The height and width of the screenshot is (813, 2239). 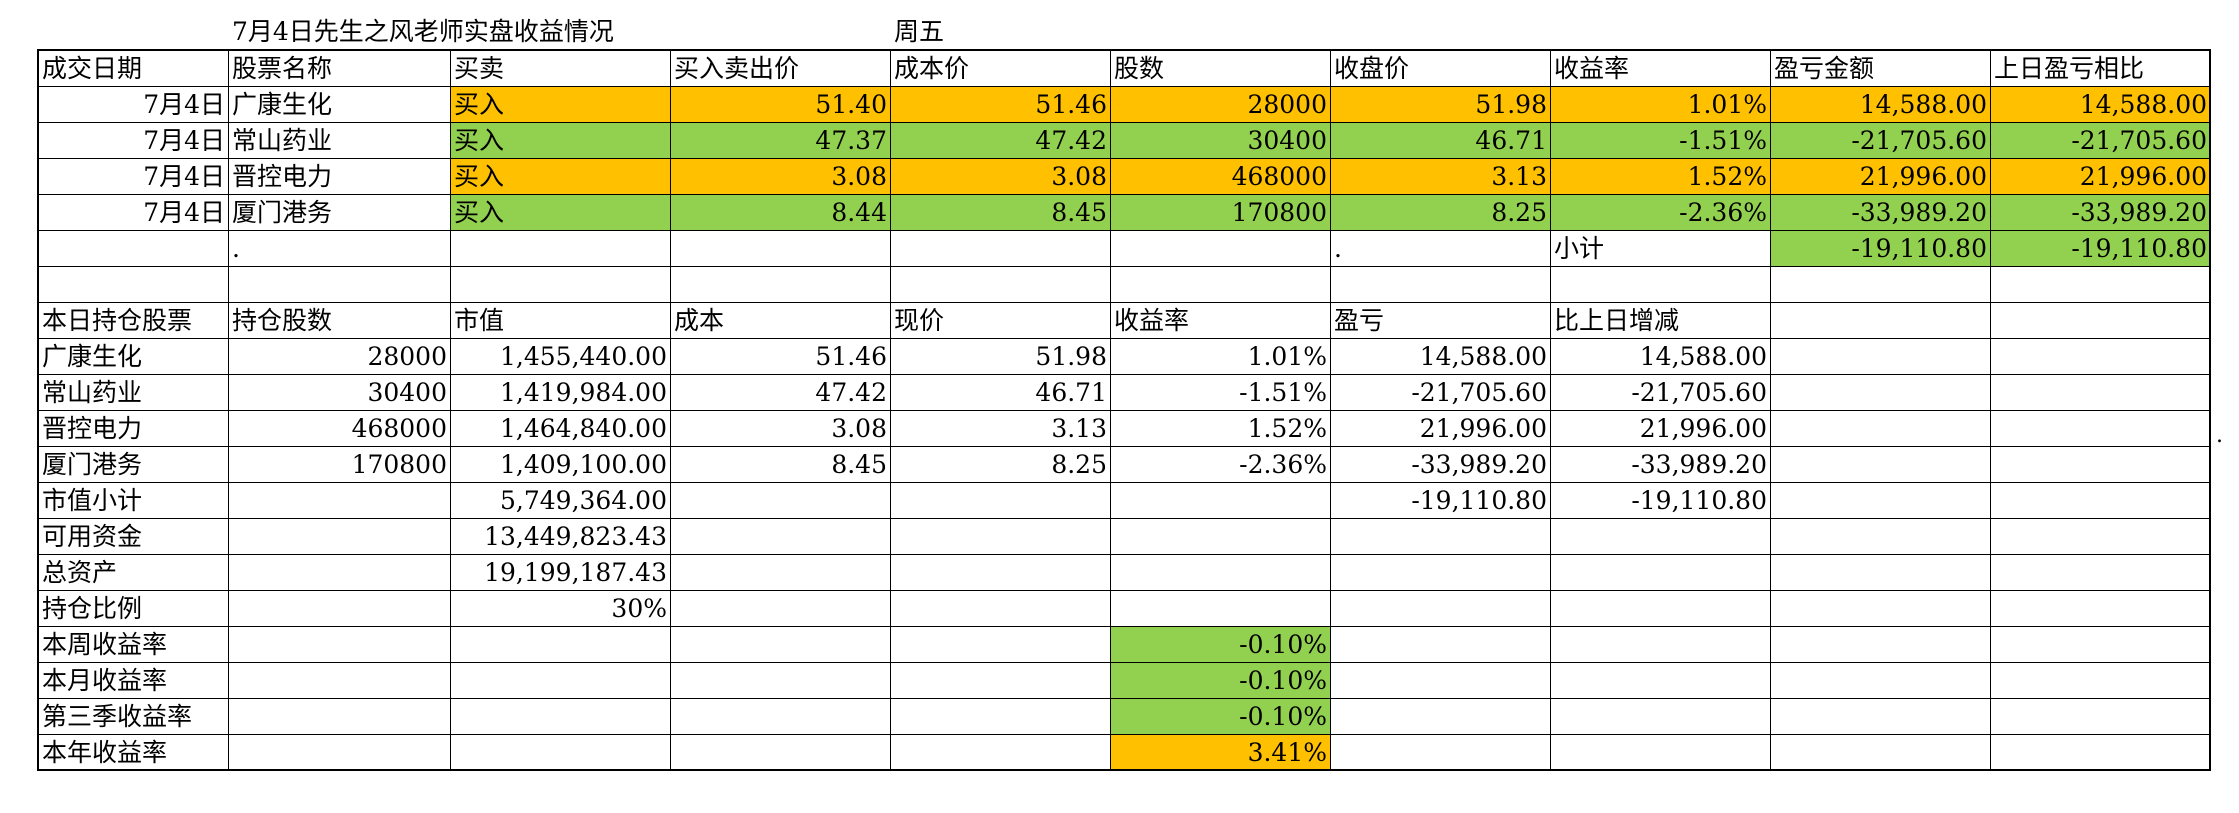 I want to click on ratio-label: 持仓比例, so click(x=92, y=608).